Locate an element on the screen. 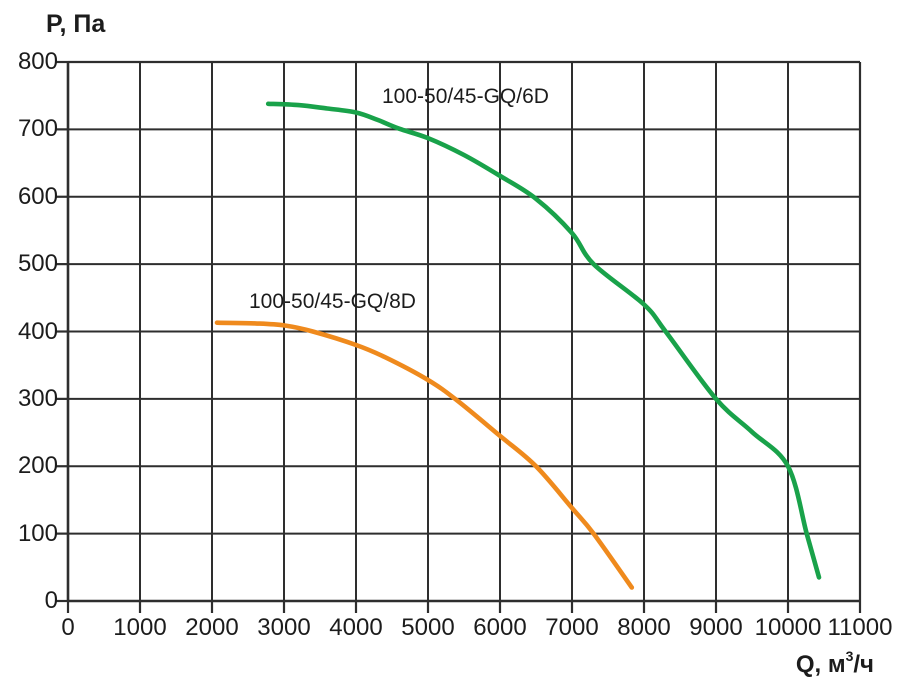 This screenshot has height=689, width=900. y-tick-label: 0 is located at coordinates (51, 600).